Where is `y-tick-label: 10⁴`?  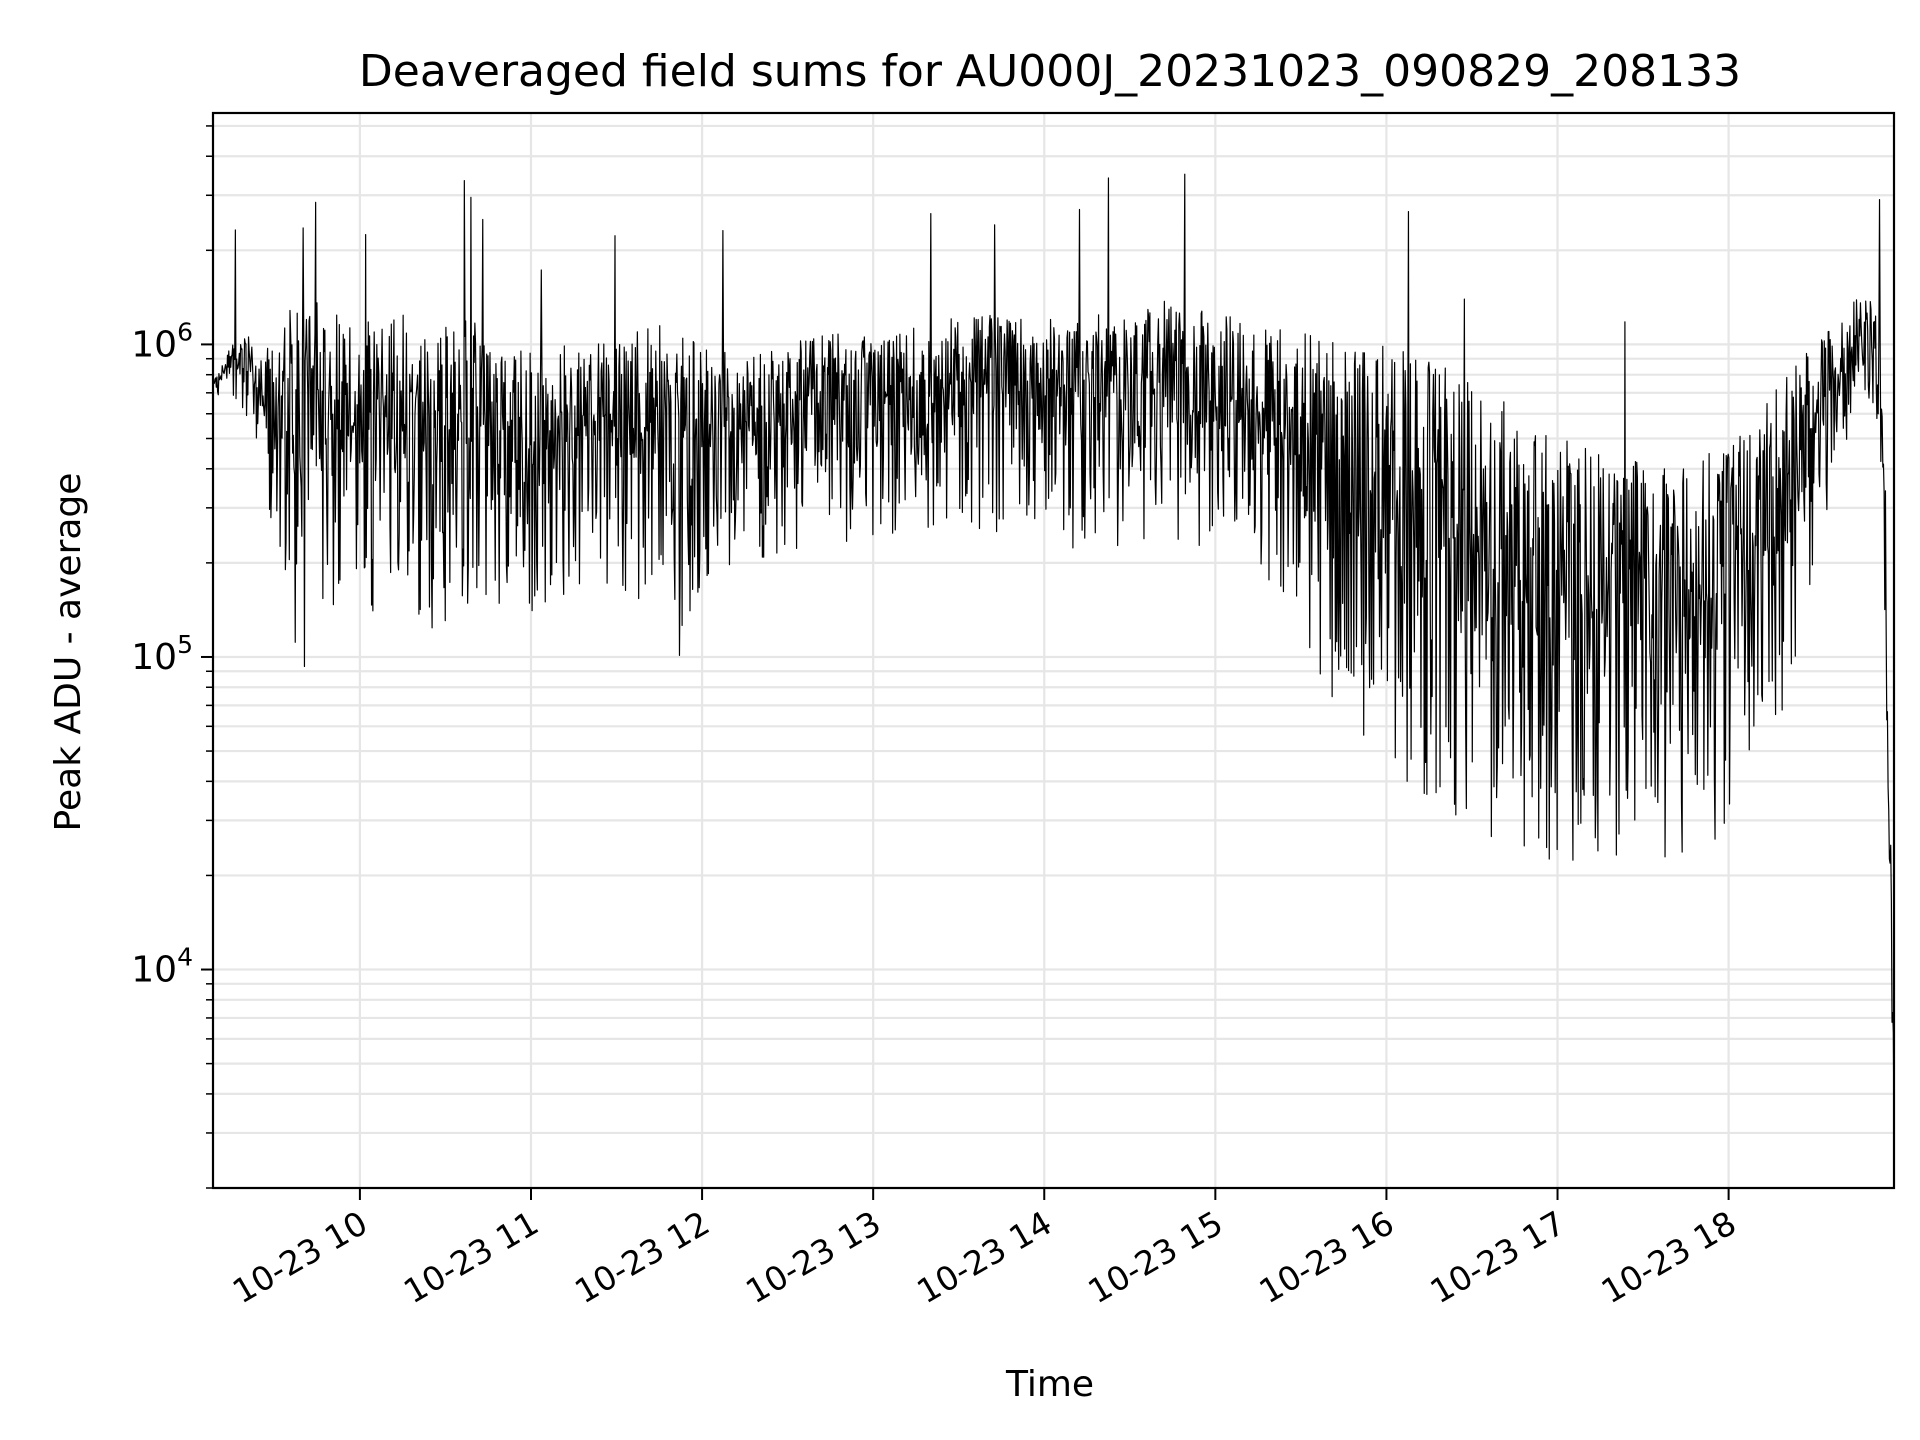
y-tick-label: 10⁴ is located at coordinates (162, 967).